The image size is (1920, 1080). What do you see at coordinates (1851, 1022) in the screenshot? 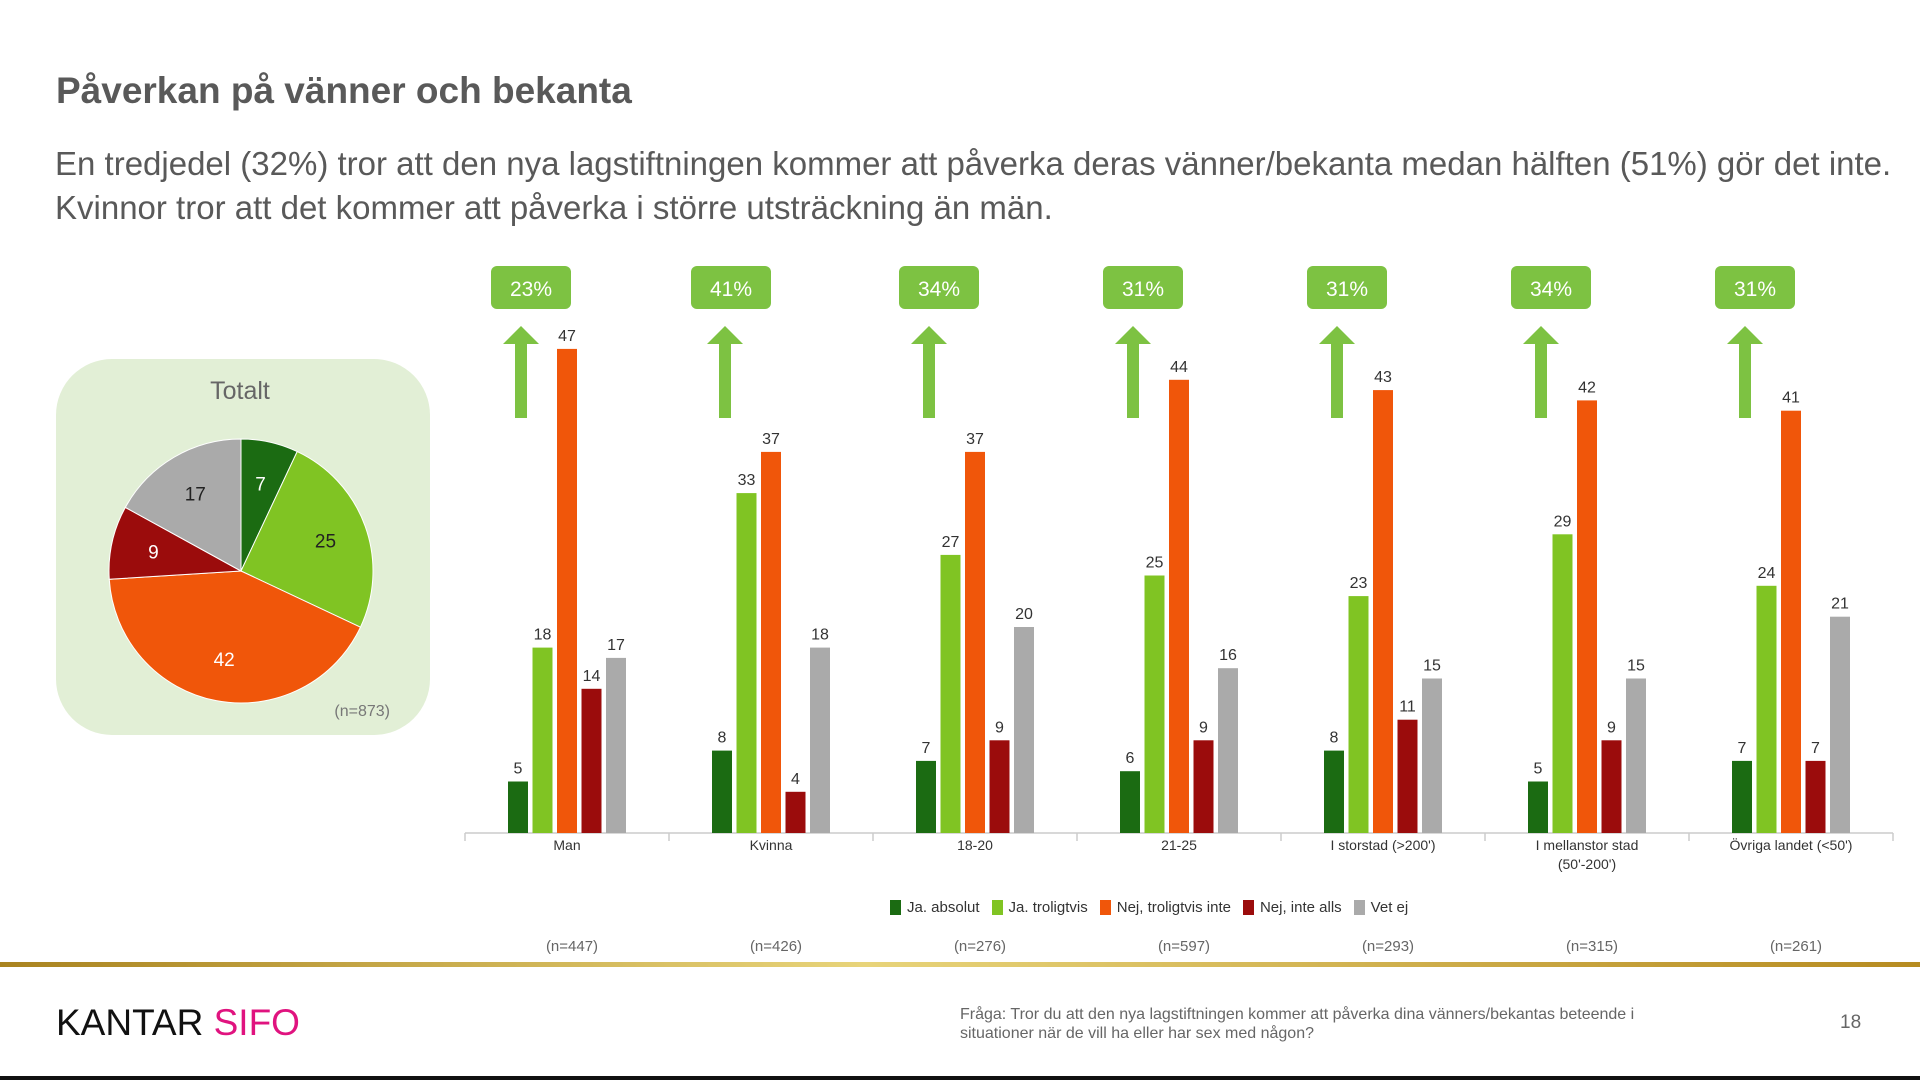
I see `page-number: 18` at bounding box center [1851, 1022].